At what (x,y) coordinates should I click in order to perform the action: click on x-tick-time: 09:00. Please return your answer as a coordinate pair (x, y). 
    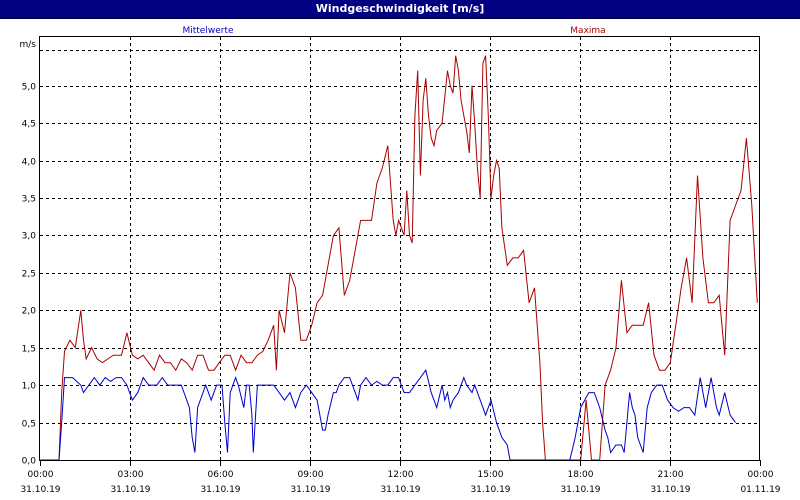
    Looking at the image, I should click on (311, 475).